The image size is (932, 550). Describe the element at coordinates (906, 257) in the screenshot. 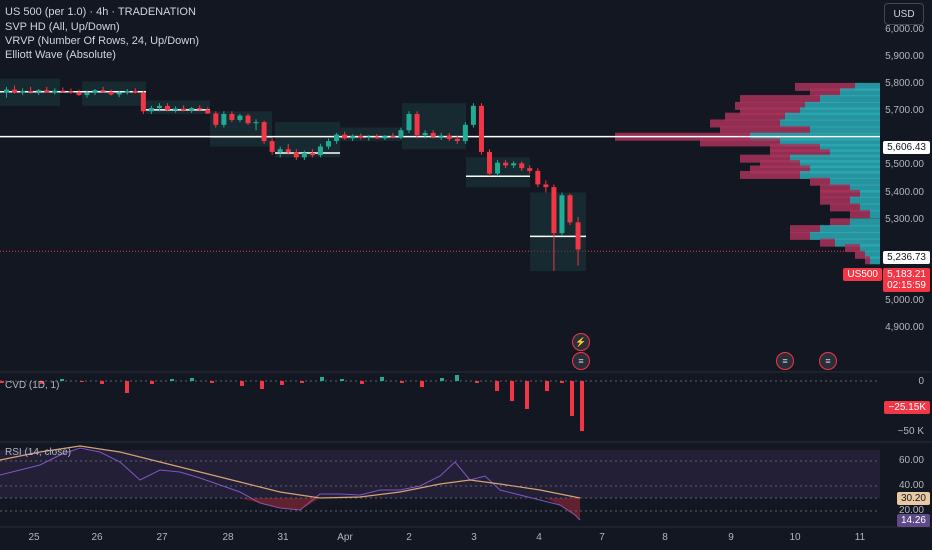

I see `level-price-tag: 5,236.73` at that location.